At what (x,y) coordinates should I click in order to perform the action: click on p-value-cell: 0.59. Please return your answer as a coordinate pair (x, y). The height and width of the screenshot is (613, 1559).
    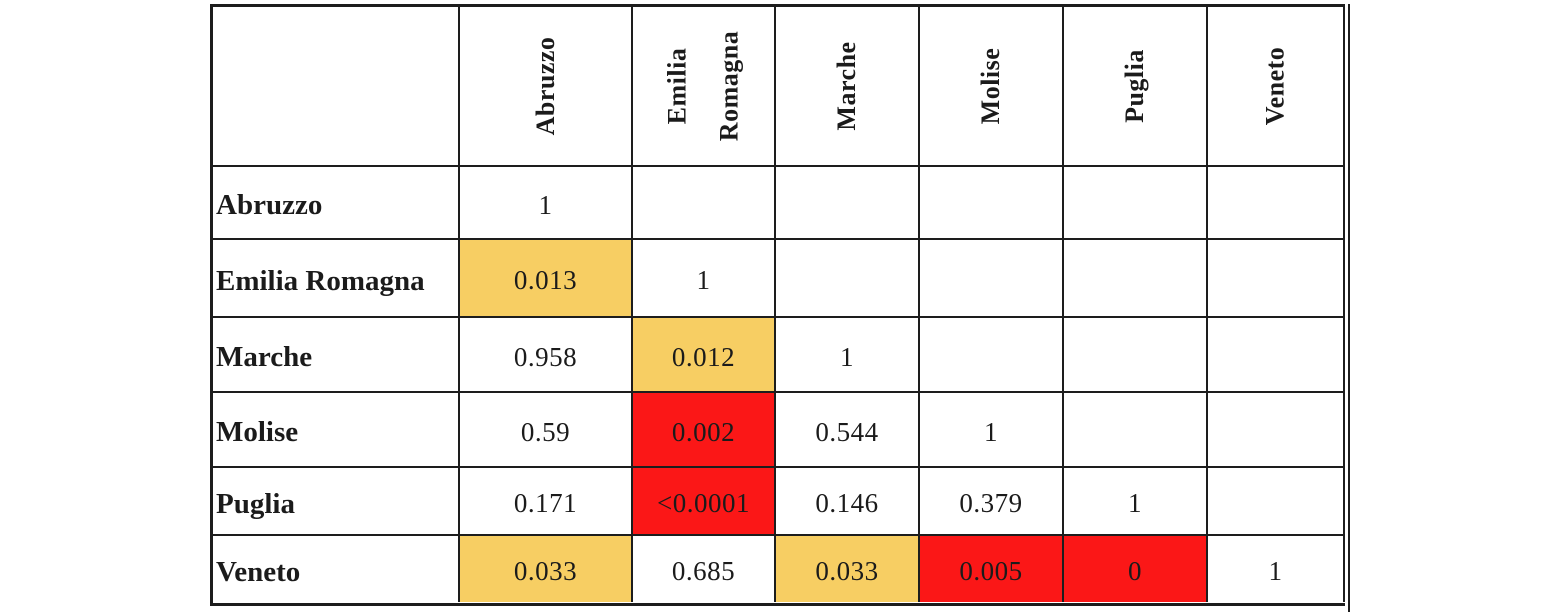
    Looking at the image, I should click on (546, 430).